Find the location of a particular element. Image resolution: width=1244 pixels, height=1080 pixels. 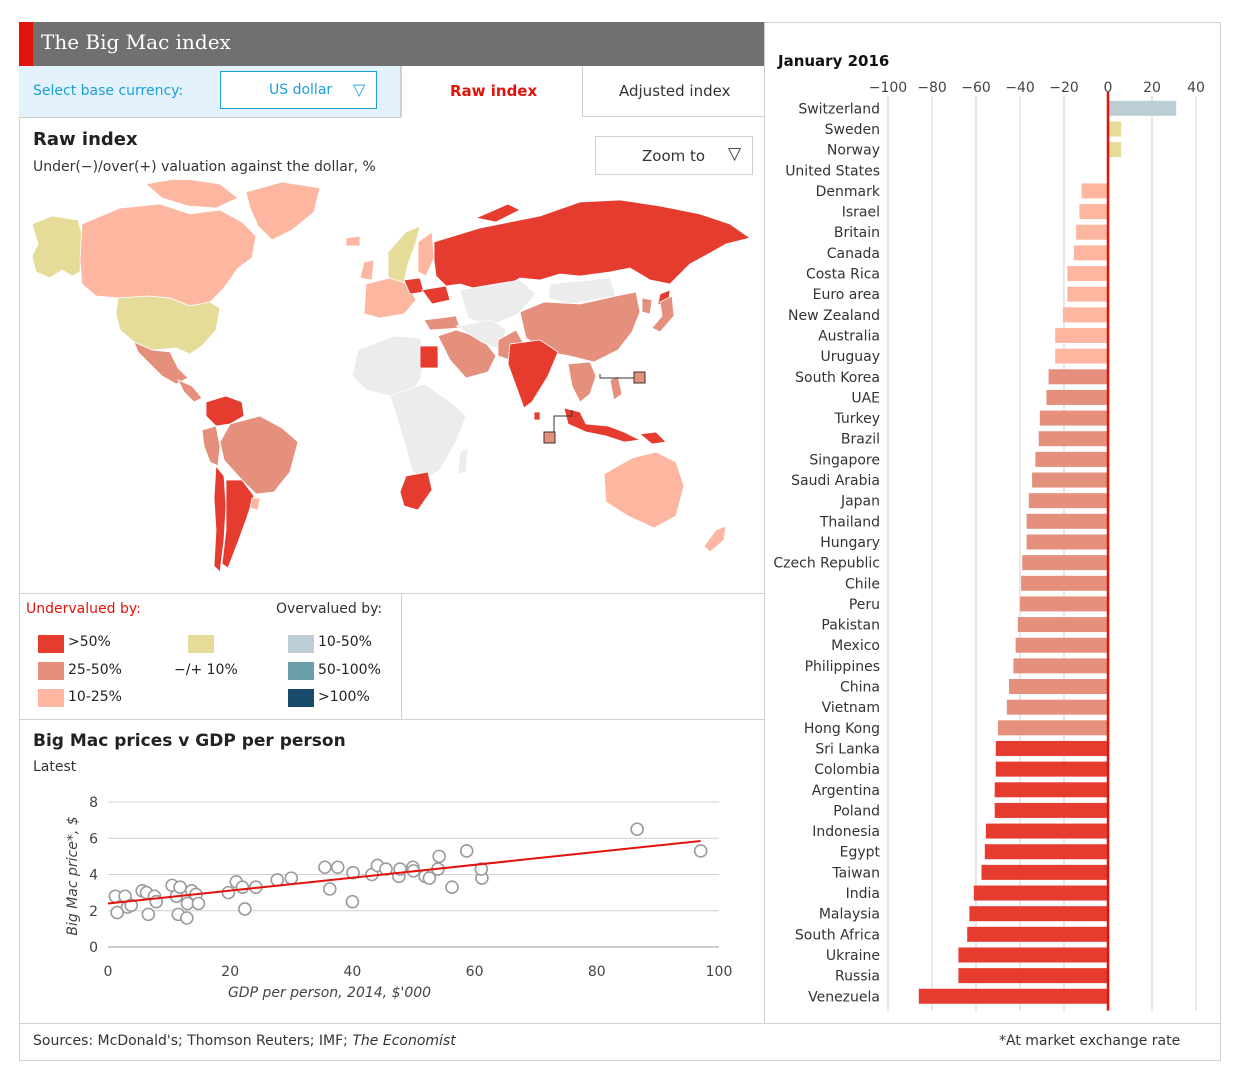

map-canada is located at coordinates (168, 255).